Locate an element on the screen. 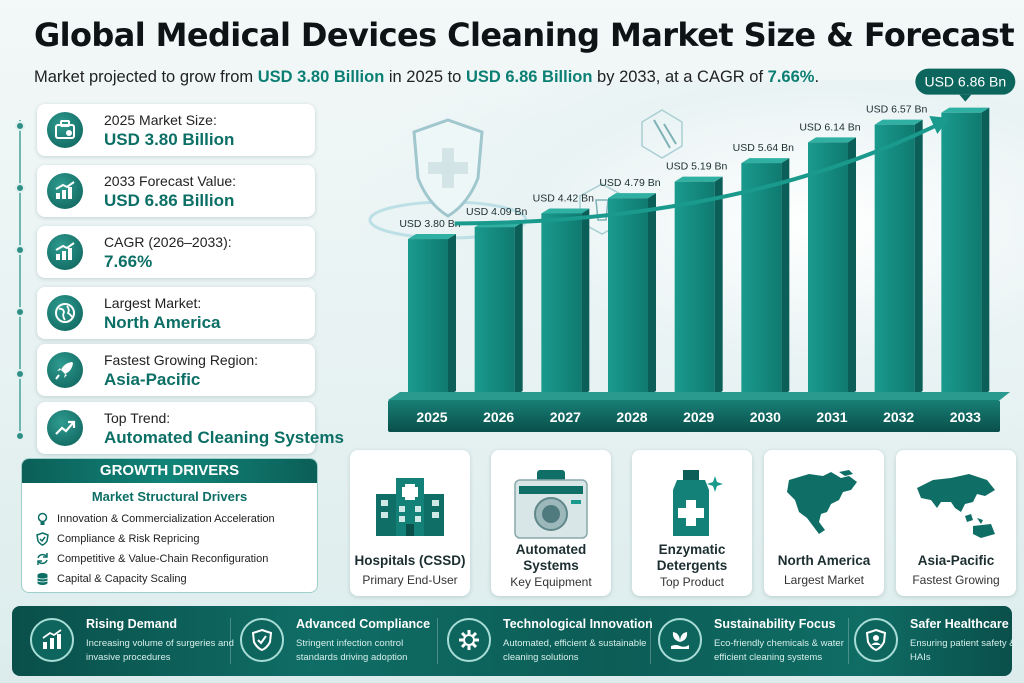  footer-item-desc: Ensuring patient safety & reducing HAIs is located at coordinates (967, 650).